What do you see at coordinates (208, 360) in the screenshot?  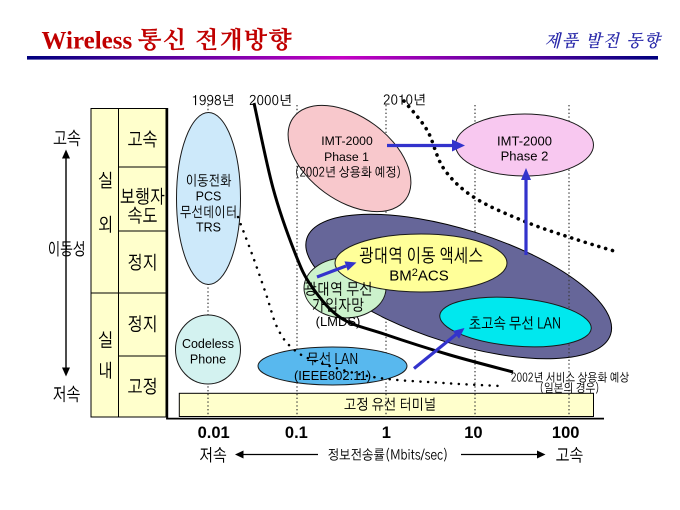 I see `svg-text: Phone` at bounding box center [208, 360].